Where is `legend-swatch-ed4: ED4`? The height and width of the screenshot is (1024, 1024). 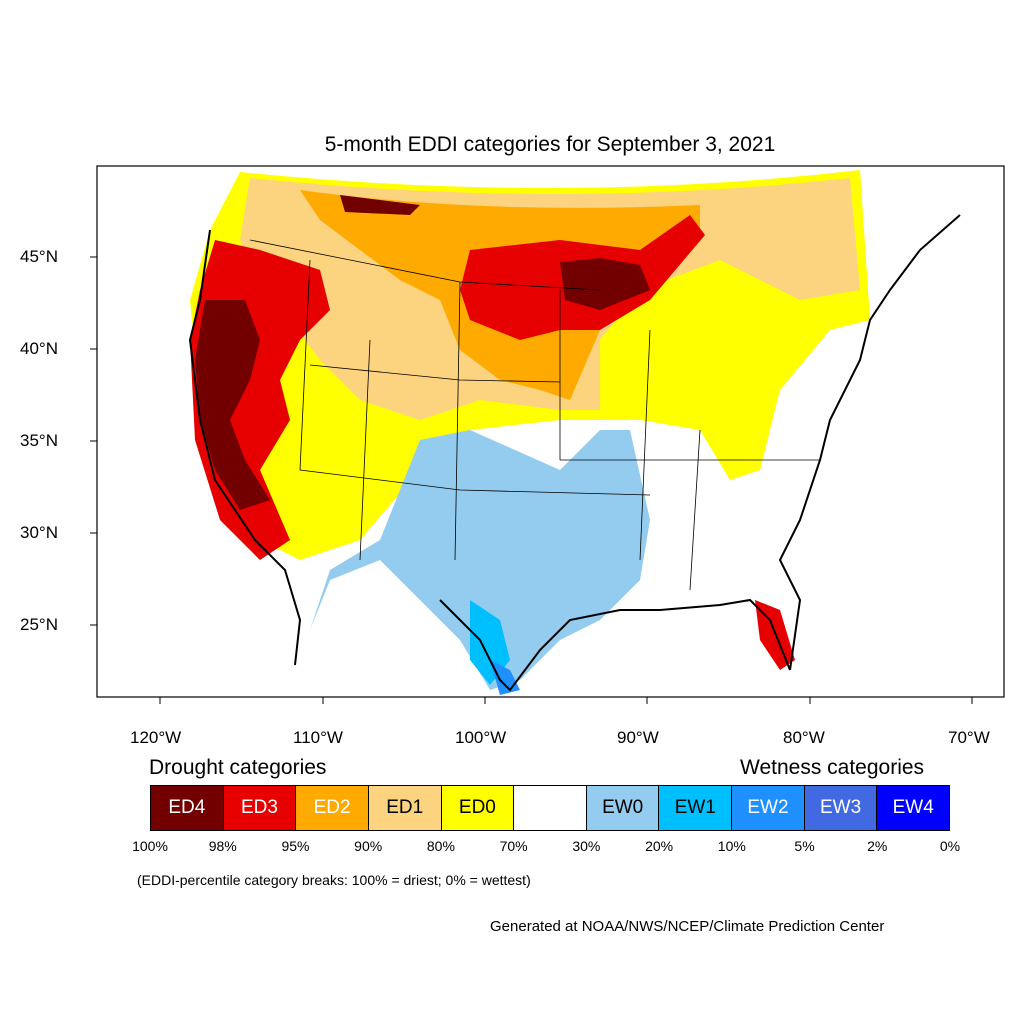
legend-swatch-ed4: ED4 is located at coordinates (187, 808).